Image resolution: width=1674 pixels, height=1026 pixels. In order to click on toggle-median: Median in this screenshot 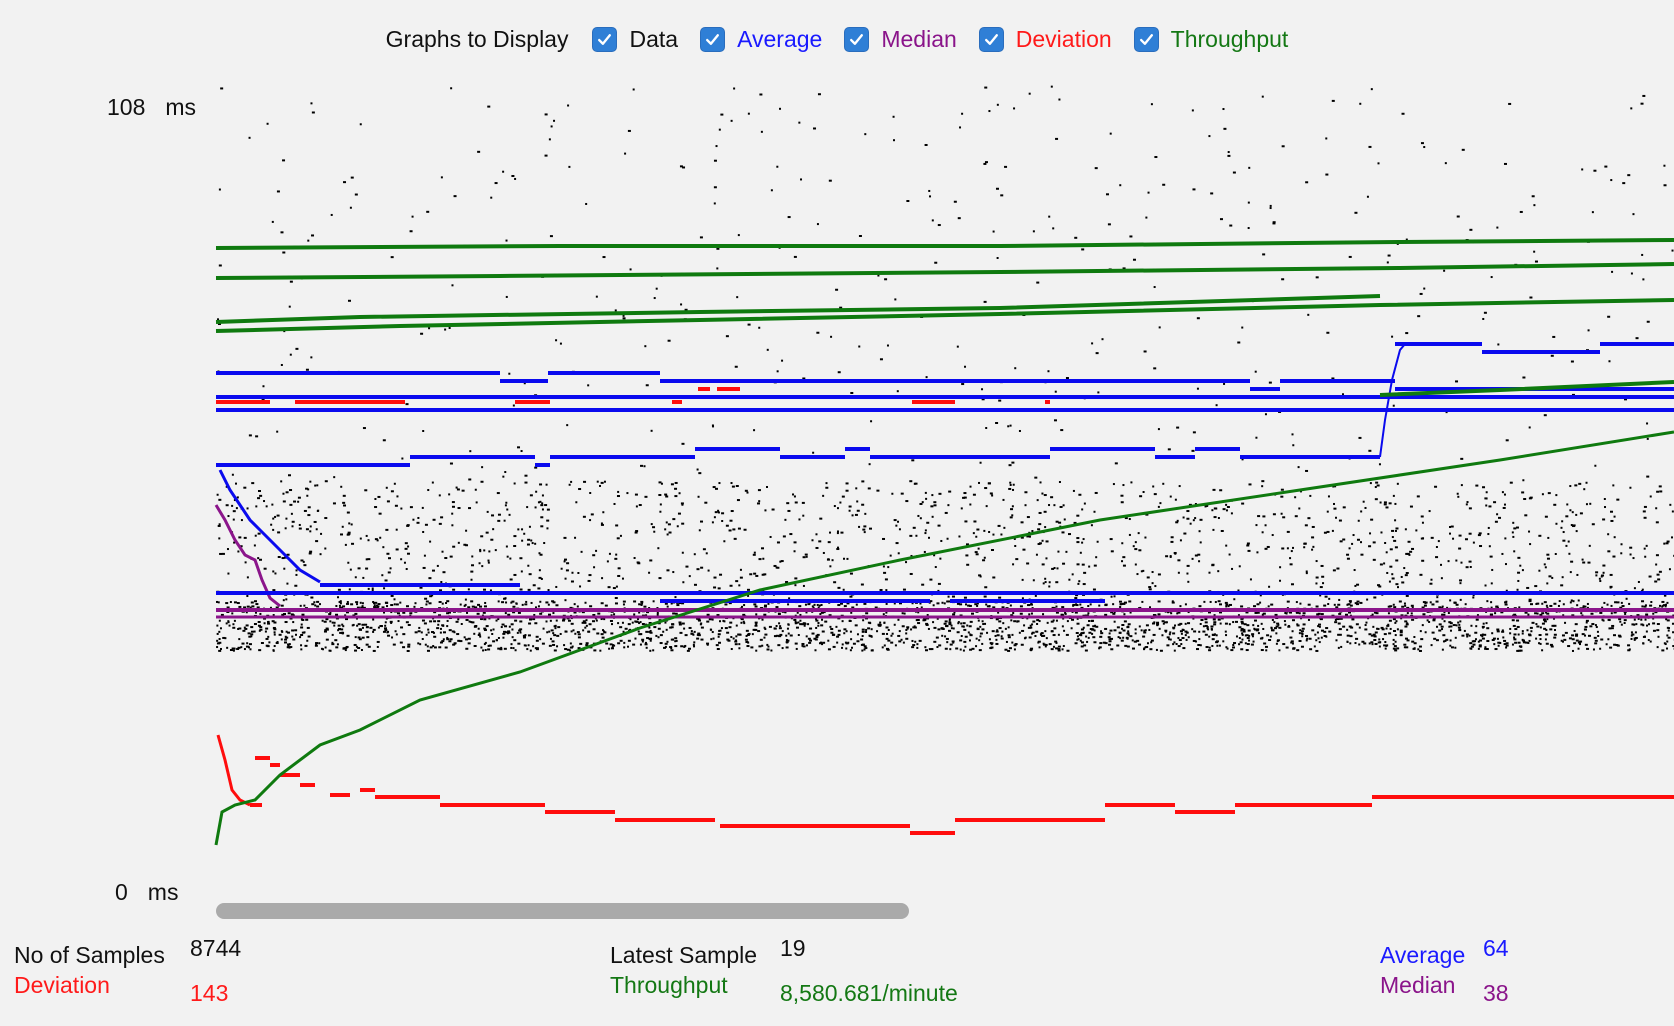, I will do `click(900, 39)`.